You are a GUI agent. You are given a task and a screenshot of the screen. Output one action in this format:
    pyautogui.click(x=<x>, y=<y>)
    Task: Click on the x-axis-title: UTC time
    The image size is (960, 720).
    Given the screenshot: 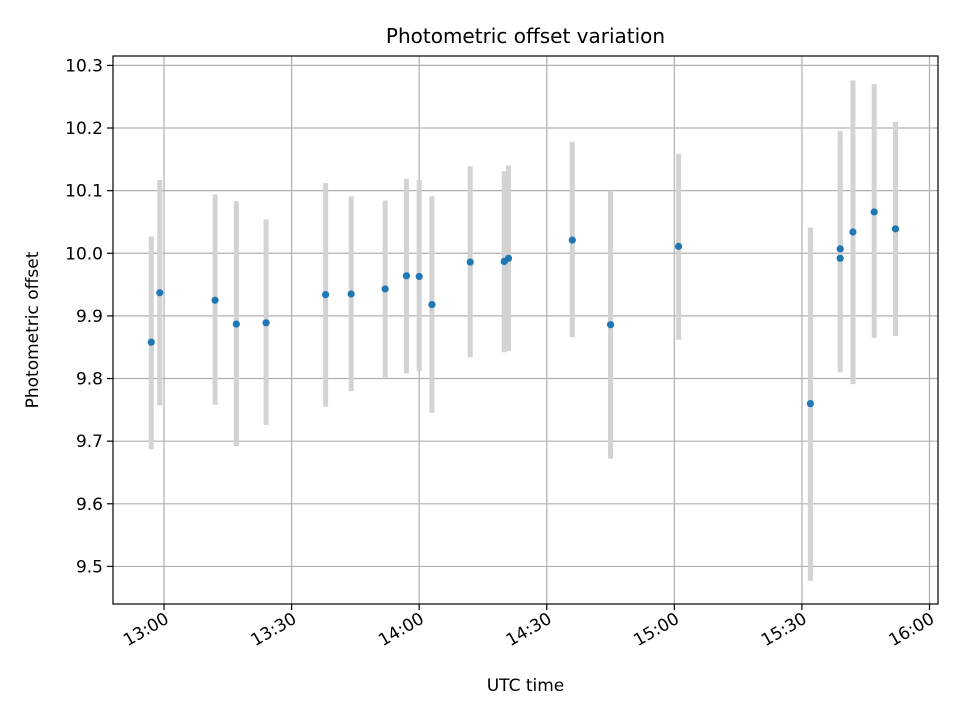 What is the action you would take?
    pyautogui.click(x=526, y=686)
    